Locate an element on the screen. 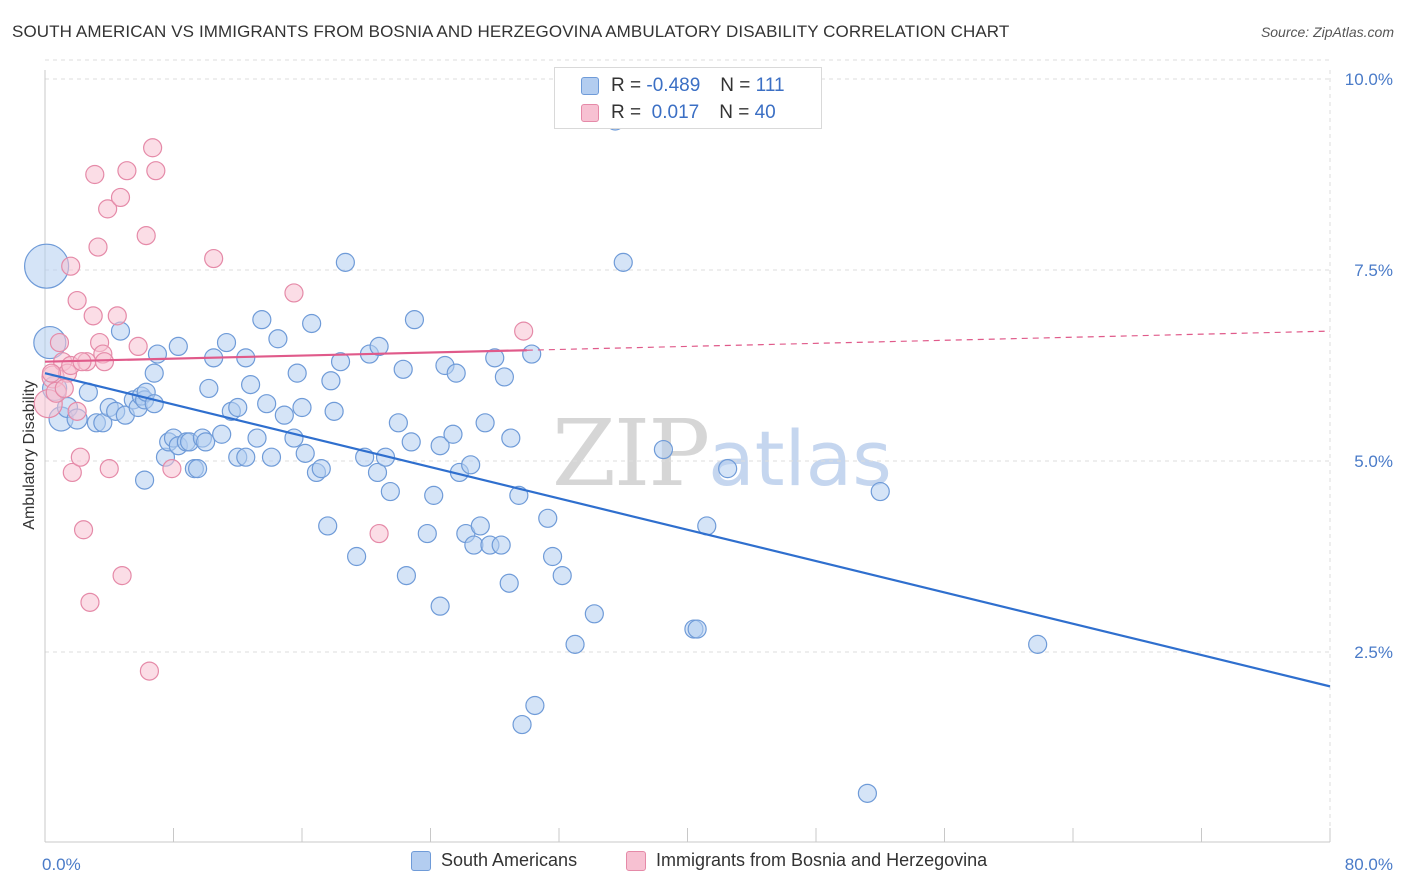 The height and width of the screenshot is (892, 1406). n-label: N = is located at coordinates (735, 85).